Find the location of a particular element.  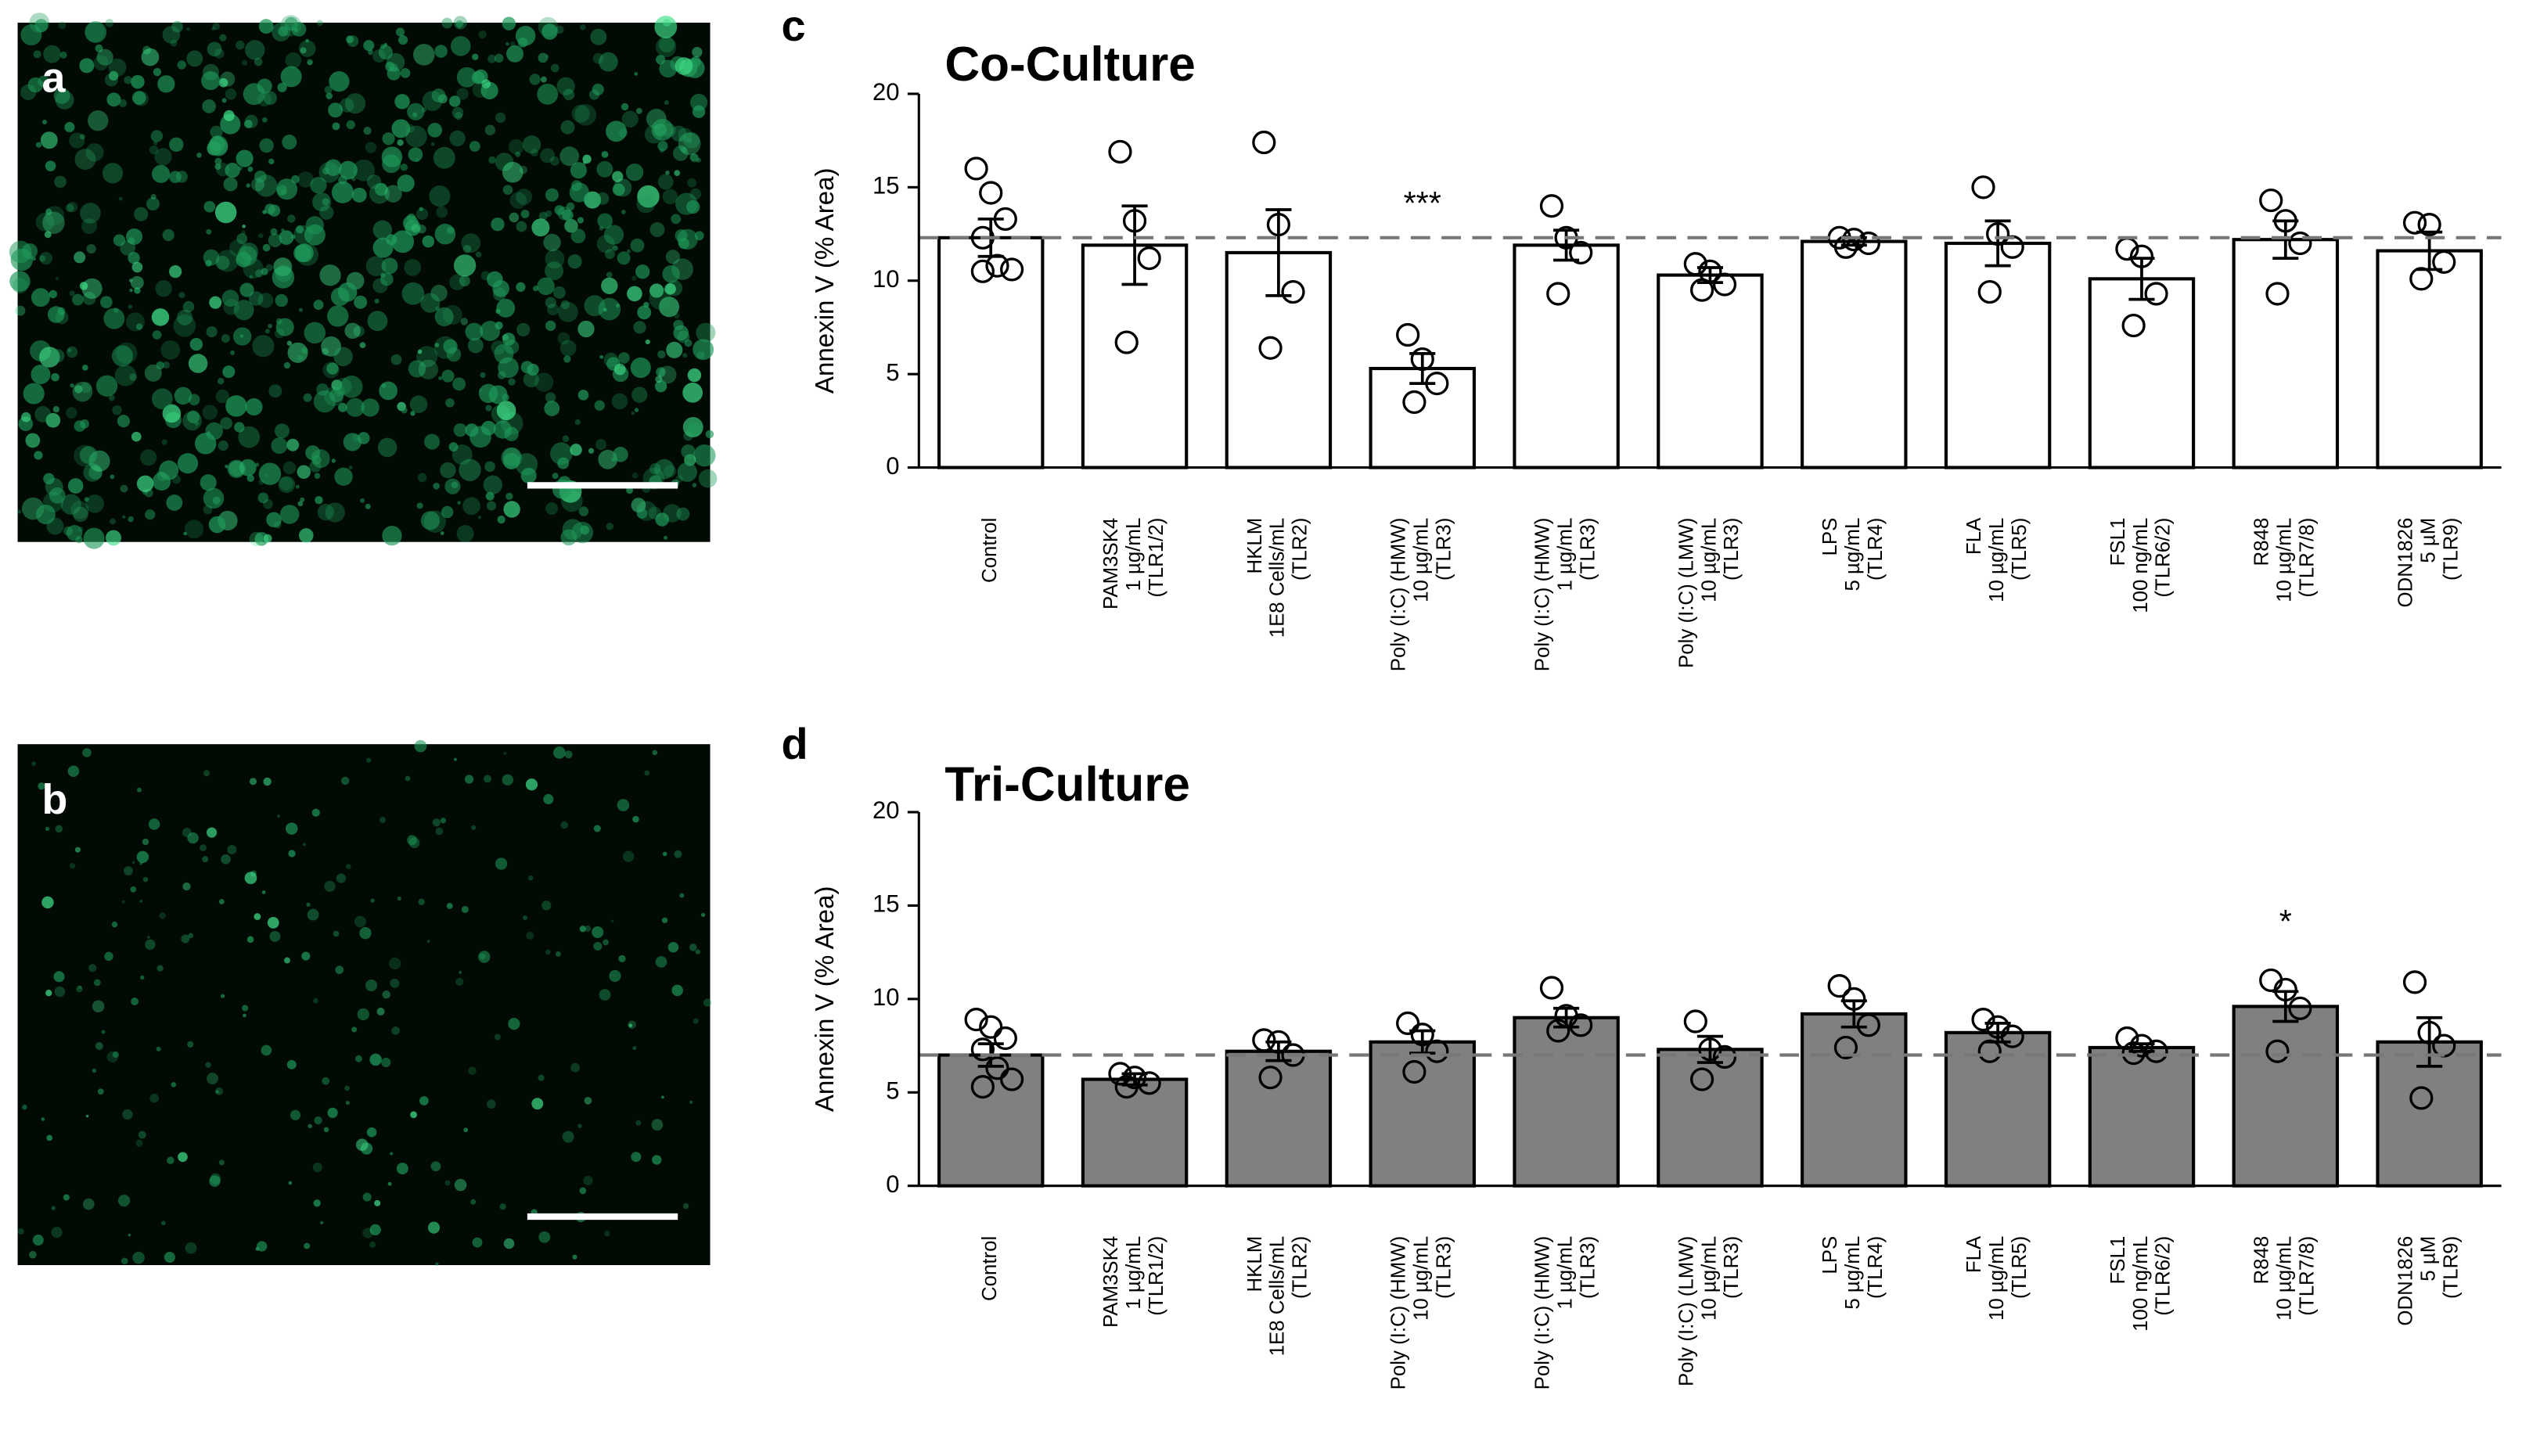

x-tick-label: R848 is located at coordinates (2262, 542).